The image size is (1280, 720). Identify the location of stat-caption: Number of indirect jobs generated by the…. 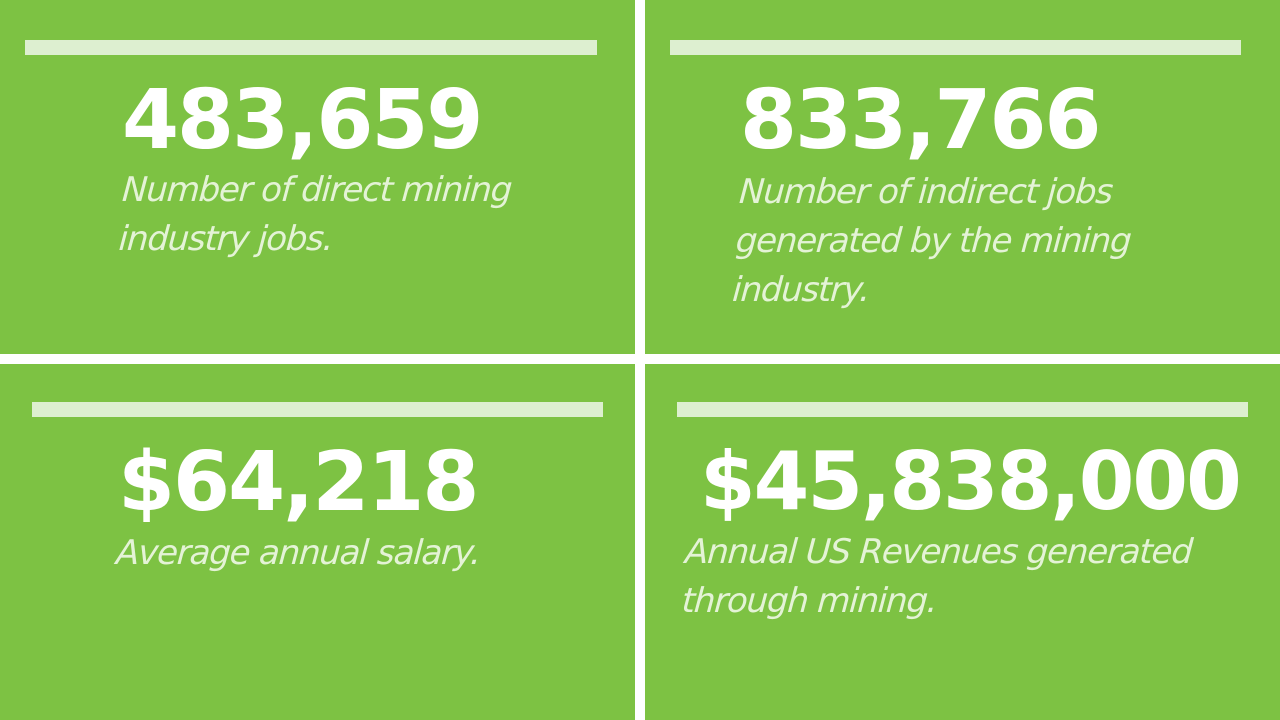
(931, 241).